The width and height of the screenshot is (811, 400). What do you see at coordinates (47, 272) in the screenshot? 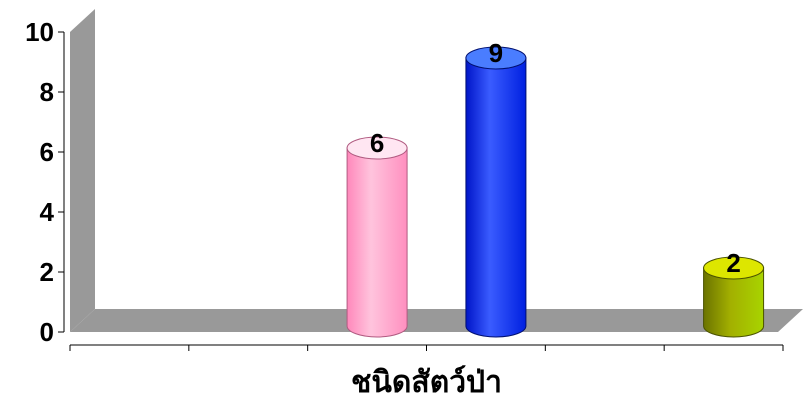
I see `y-tick-label: 2` at bounding box center [47, 272].